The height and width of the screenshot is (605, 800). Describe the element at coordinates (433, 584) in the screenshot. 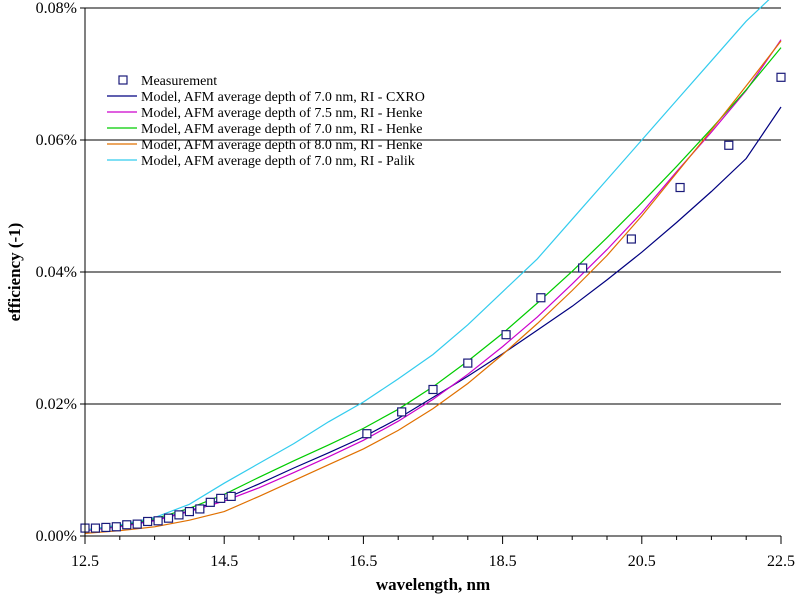

I see `x-axis-title: wavelength, nm` at that location.